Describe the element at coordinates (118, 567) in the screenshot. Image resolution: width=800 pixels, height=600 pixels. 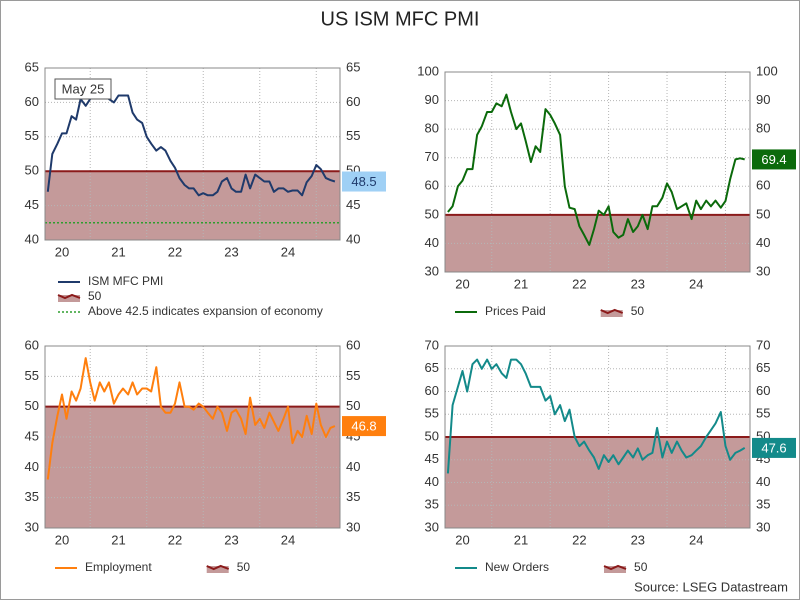
I see `legend-label: Employment` at that location.